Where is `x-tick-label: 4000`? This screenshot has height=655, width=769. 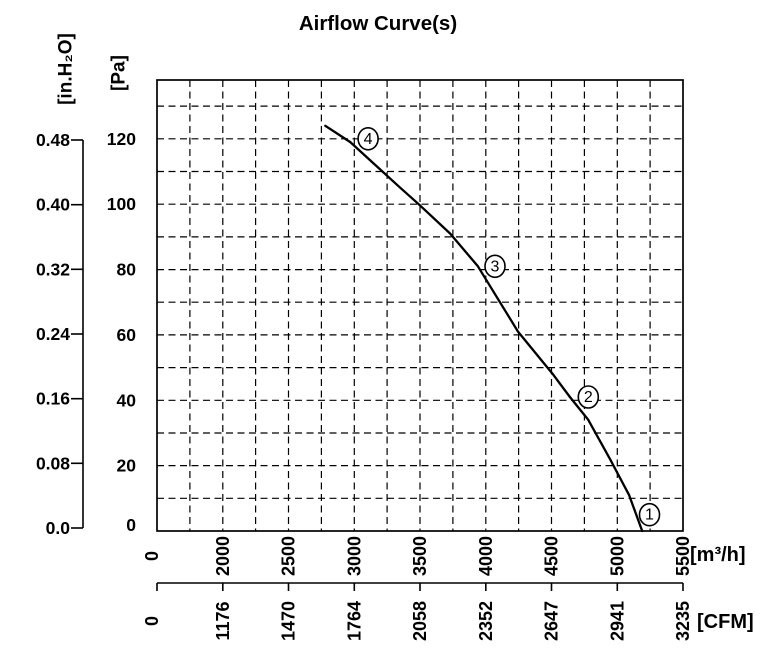 x-tick-label: 4000 is located at coordinates (486, 556).